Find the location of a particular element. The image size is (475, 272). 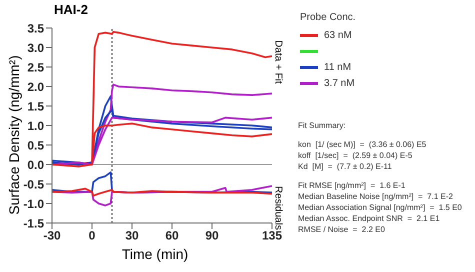

legend-title: Probe Conc. is located at coordinates (328, 17).